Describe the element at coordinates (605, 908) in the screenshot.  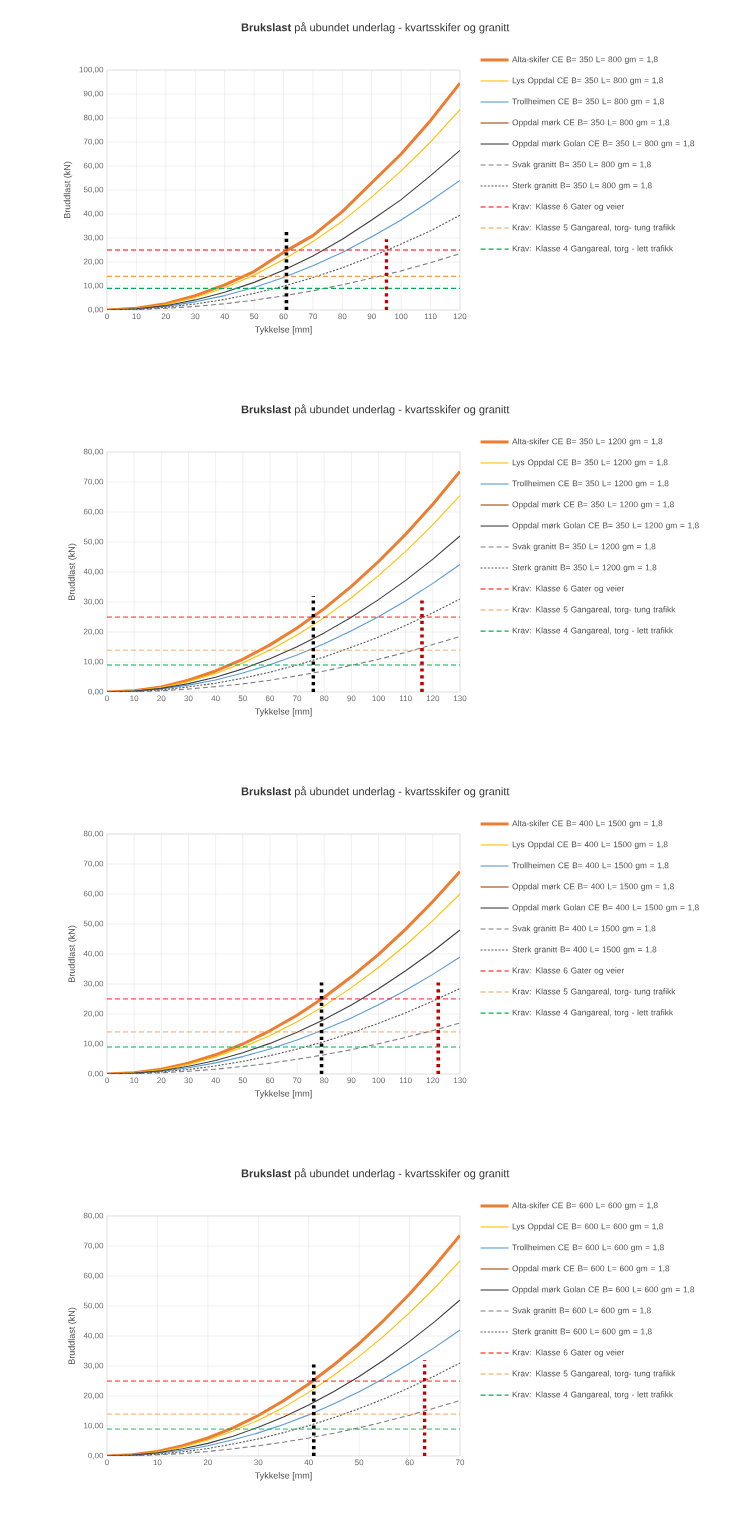
I see `legend-label: Oppdal mørk Golan CE B= 400 L= 1500 gm = 1,8` at that location.